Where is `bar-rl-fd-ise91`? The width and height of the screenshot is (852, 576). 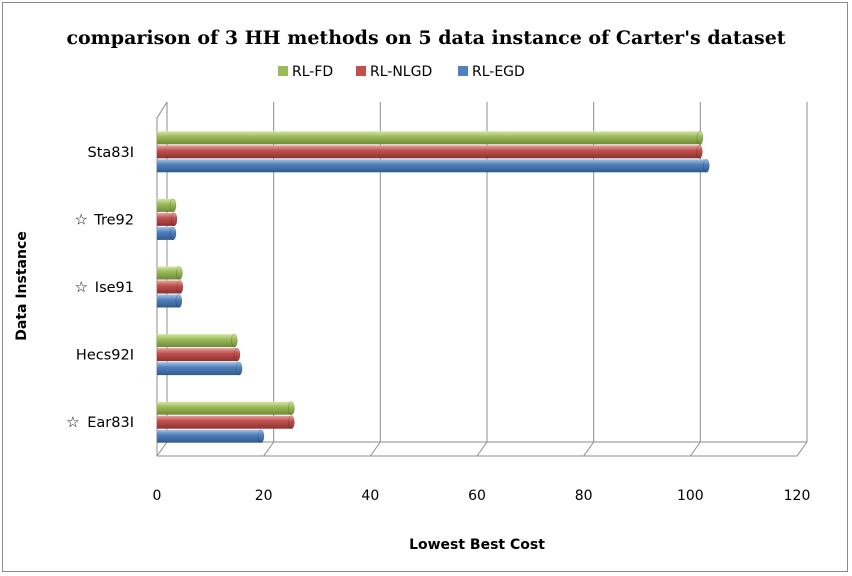 bar-rl-fd-ise91 is located at coordinates (168, 273).